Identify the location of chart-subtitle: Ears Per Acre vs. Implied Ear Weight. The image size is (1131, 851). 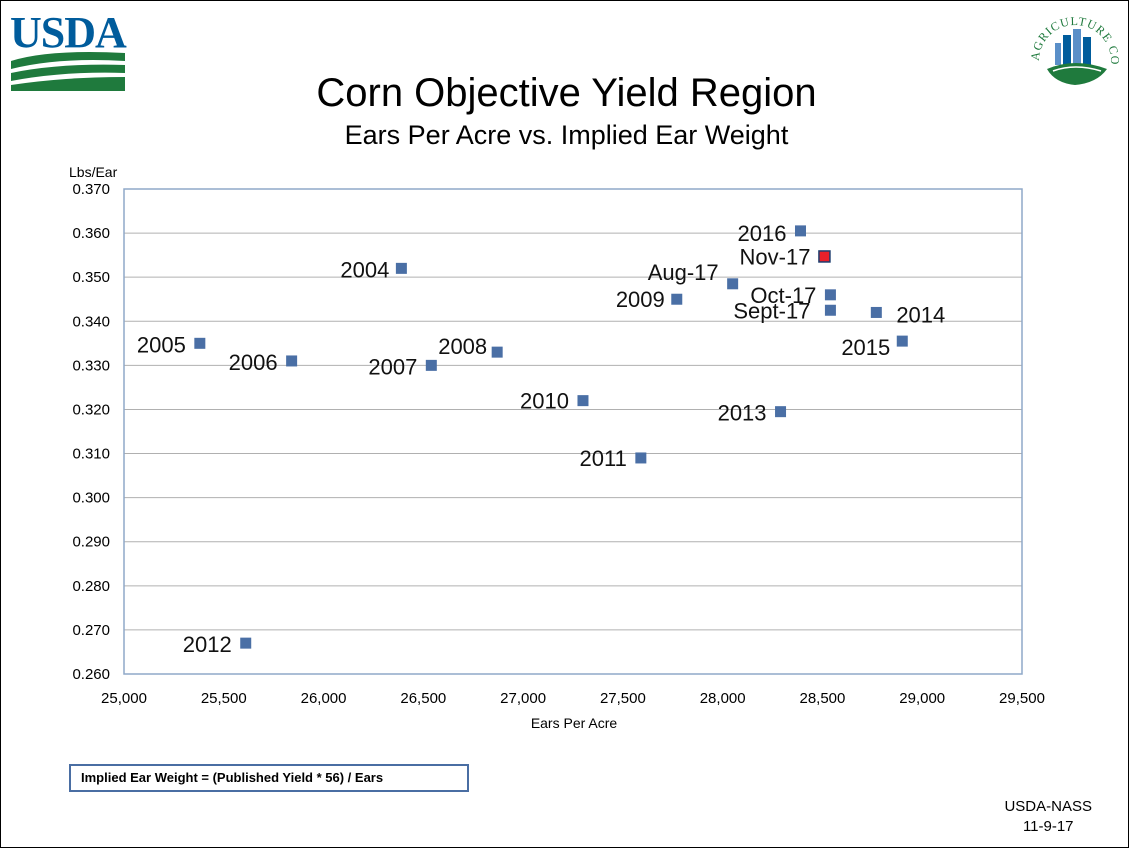
(566, 135).